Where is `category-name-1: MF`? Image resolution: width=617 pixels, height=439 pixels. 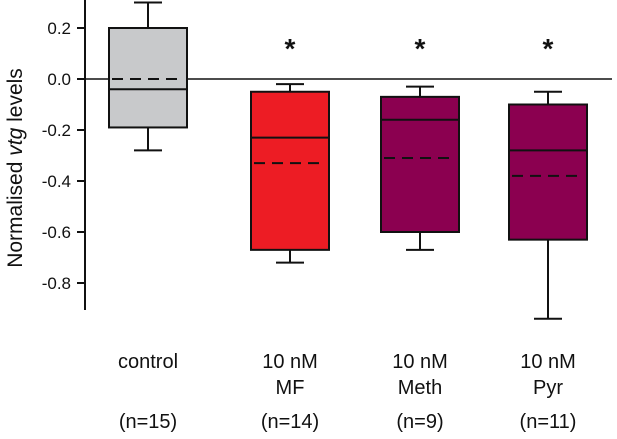 category-name-1: MF is located at coordinates (290, 388).